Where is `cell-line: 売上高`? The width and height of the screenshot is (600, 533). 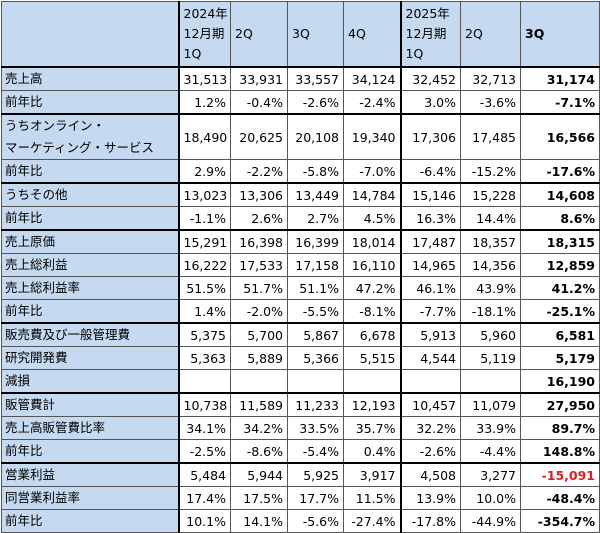
cell-line: 売上高 is located at coordinates (24, 78).